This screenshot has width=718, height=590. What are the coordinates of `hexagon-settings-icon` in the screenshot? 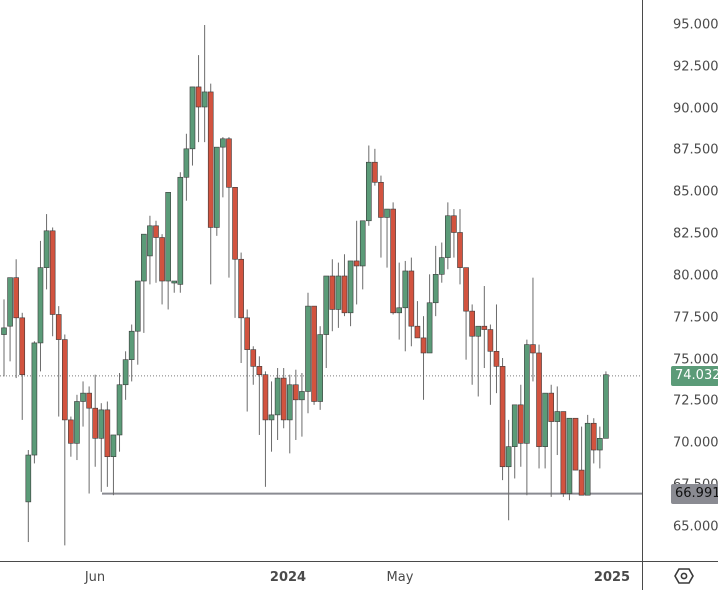 It's located at (680, 576).